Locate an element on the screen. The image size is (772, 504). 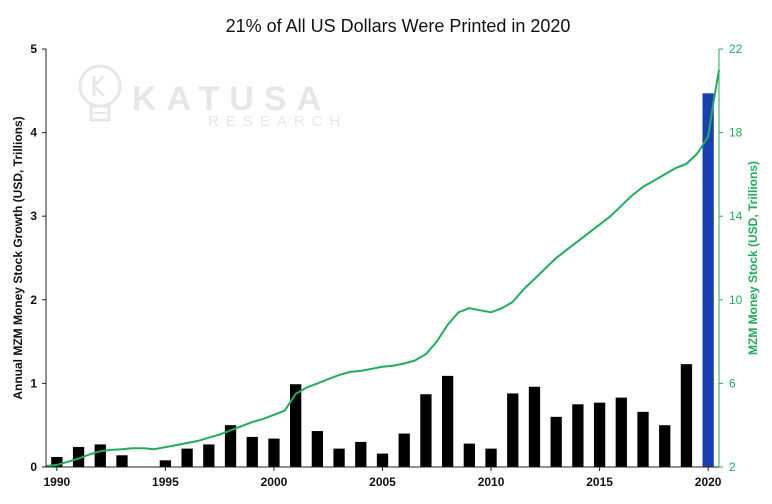
bar-2001 is located at coordinates (296, 425).